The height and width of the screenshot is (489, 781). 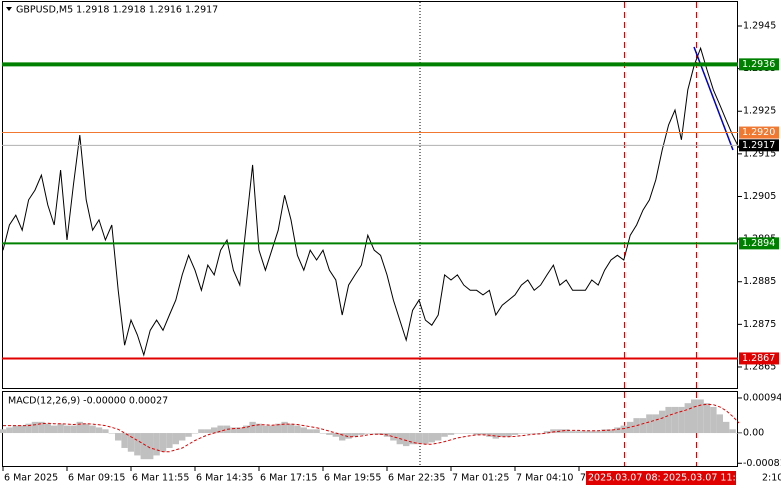 What do you see at coordinates (416, 478) in the screenshot?
I see `x-tick-label: 6 Mar 22:35` at bounding box center [416, 478].